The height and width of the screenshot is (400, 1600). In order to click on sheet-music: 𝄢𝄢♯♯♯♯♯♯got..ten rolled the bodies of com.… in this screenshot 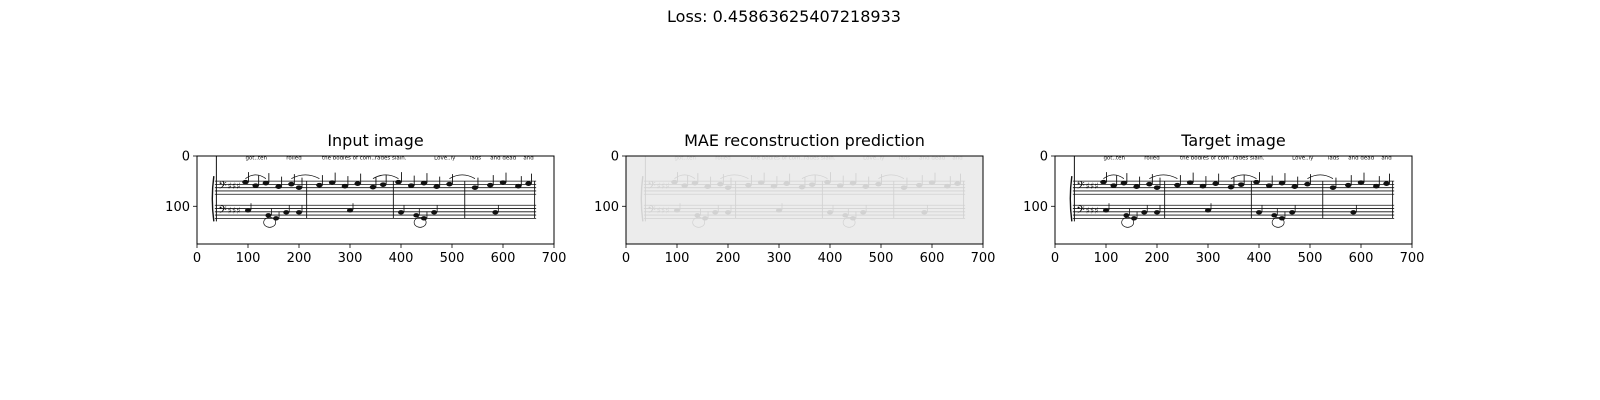, I will do `click(374, 192)`.